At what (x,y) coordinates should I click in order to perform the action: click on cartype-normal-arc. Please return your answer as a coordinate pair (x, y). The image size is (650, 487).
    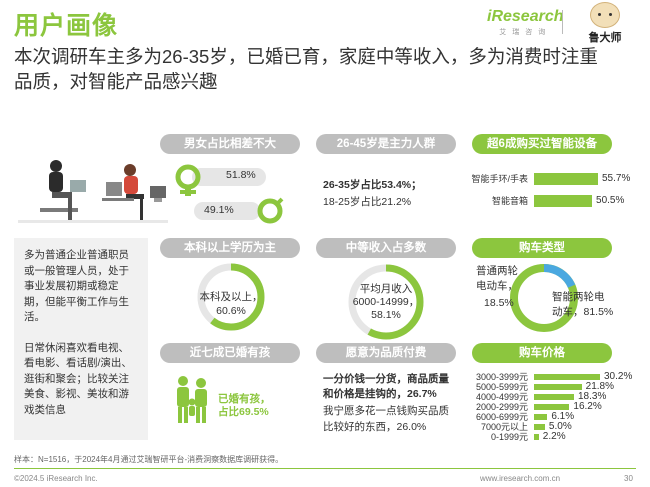
    Looking at the image, I should click on (544, 298).